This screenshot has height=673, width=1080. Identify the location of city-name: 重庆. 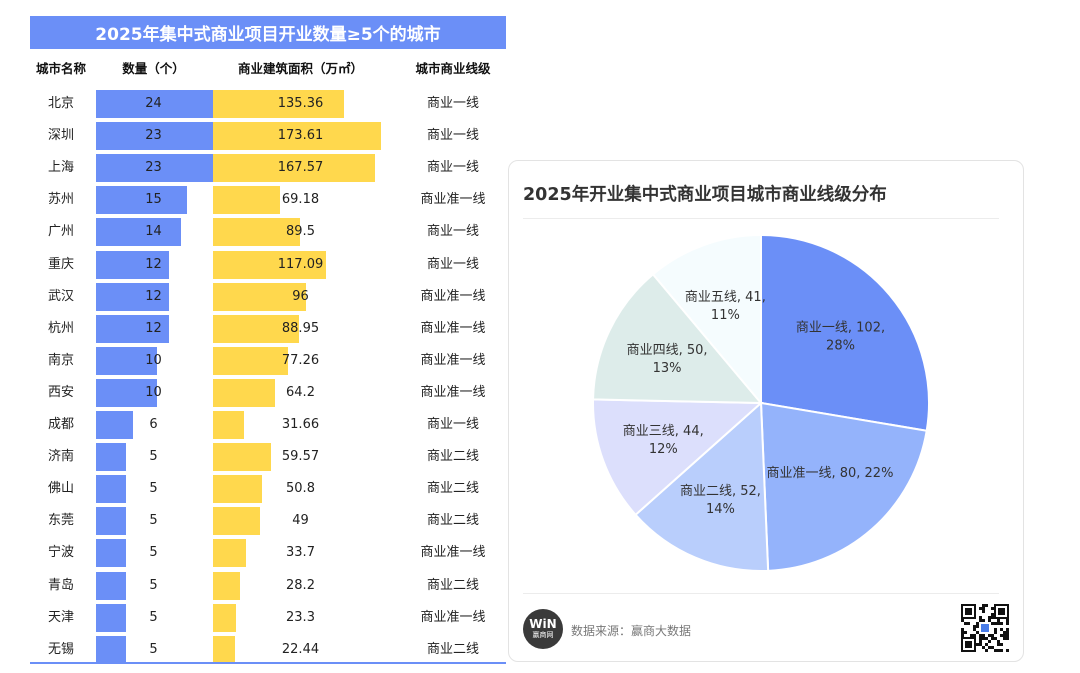
(60, 264).